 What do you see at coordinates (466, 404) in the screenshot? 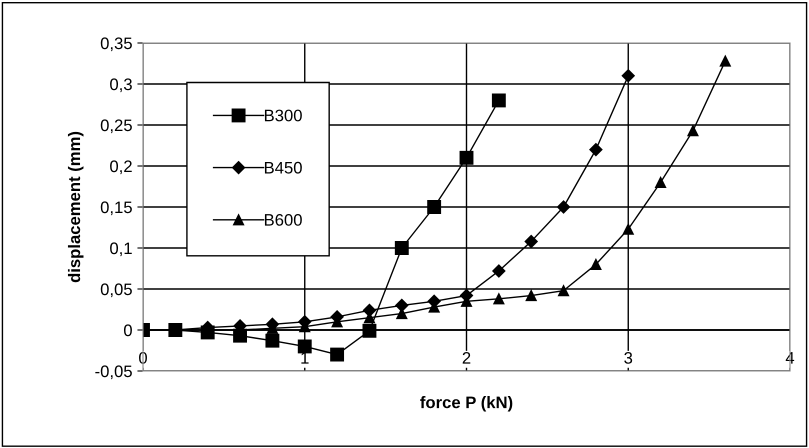
I see `x-axis-title: force P (kN)` at bounding box center [466, 404].